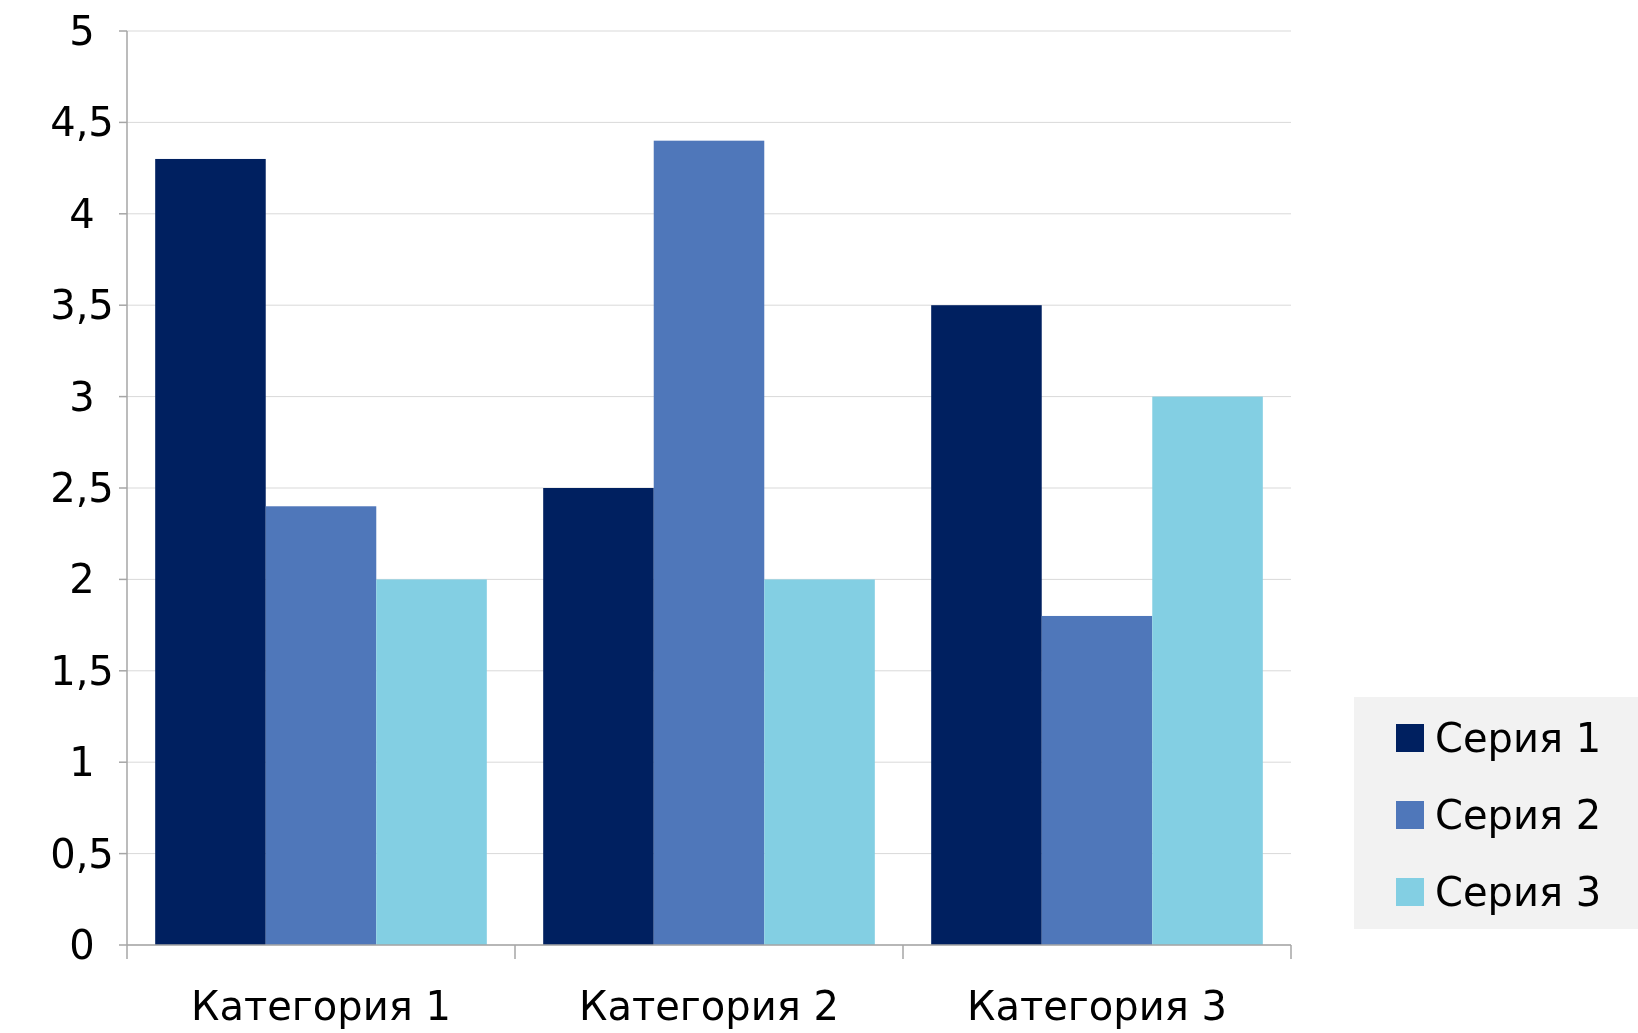 The image size is (1638, 1033). I want to click on y-tick-label: 0,5, so click(82, 853).